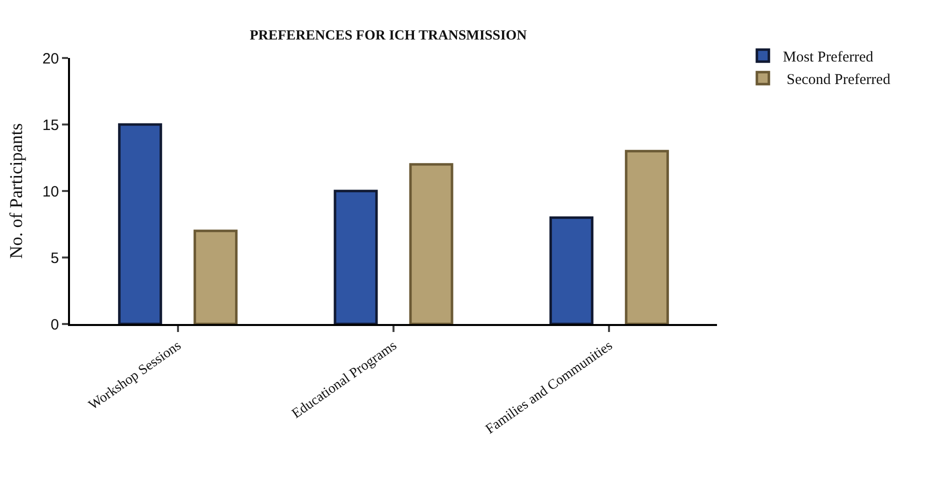 The width and height of the screenshot is (947, 499). What do you see at coordinates (50, 191) in the screenshot?
I see `y-tick-label: 10` at bounding box center [50, 191].